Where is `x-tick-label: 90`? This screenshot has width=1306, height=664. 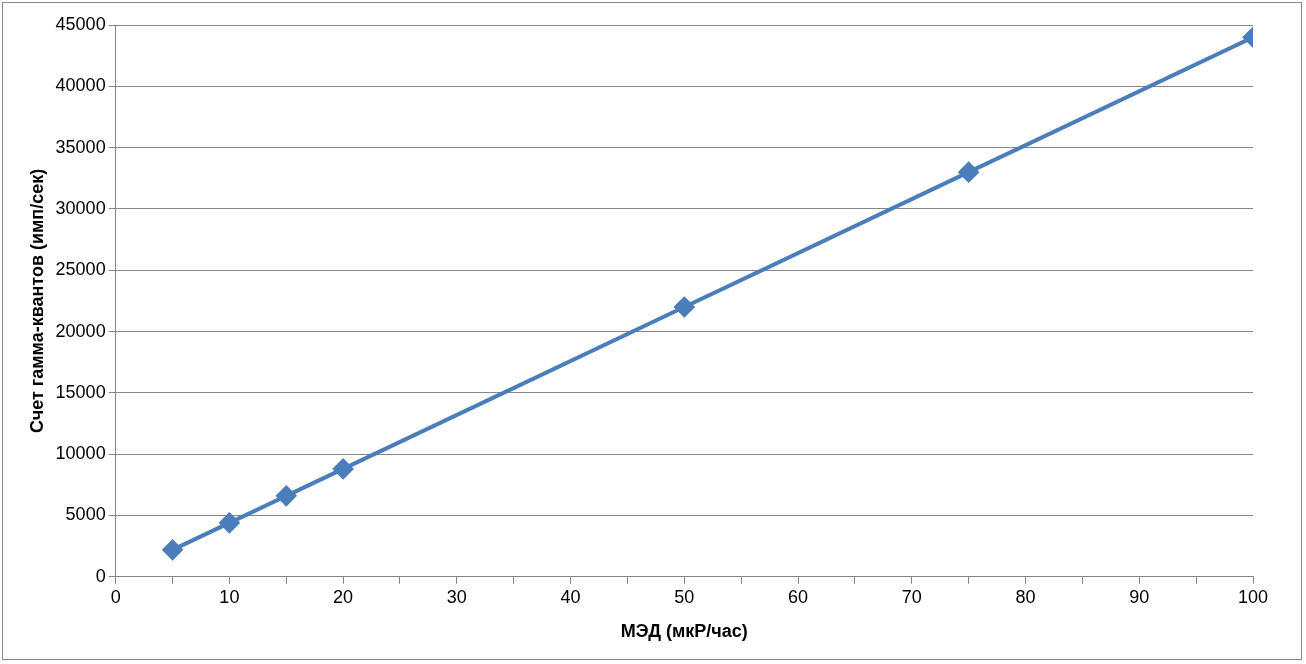 x-tick-label: 90 is located at coordinates (1139, 596).